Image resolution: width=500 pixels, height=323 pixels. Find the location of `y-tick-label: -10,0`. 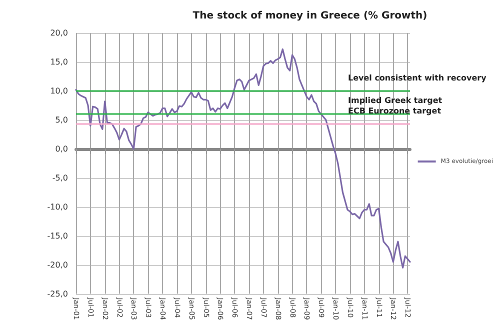

y-tick-label: -10,0 is located at coordinates (57, 207).